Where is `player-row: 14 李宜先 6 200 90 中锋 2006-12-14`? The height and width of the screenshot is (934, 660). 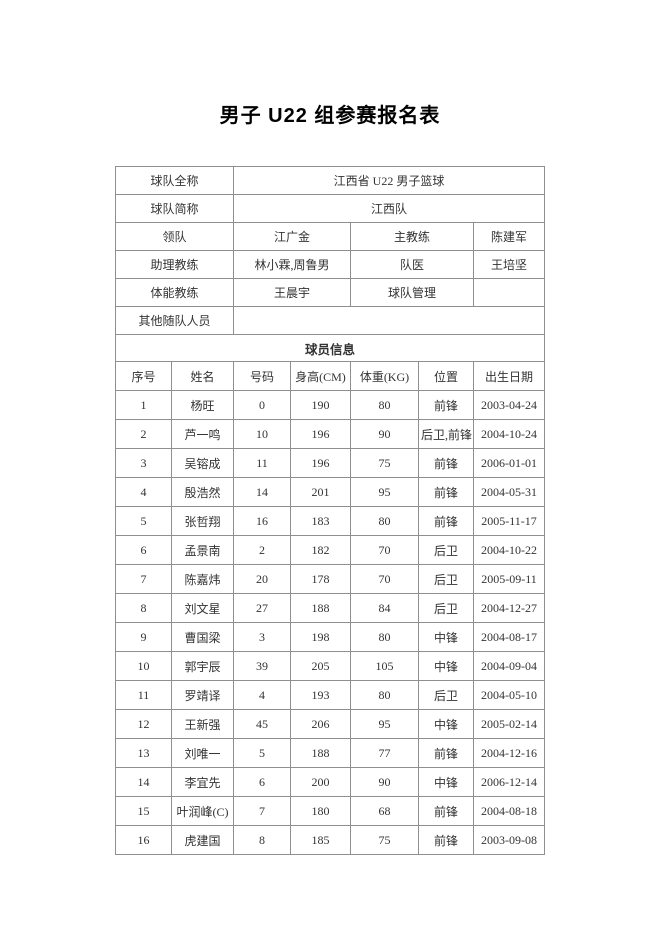
player-row: 14 李宜先 6 200 90 中锋 2006-12-14 is located at coordinates (330, 782).